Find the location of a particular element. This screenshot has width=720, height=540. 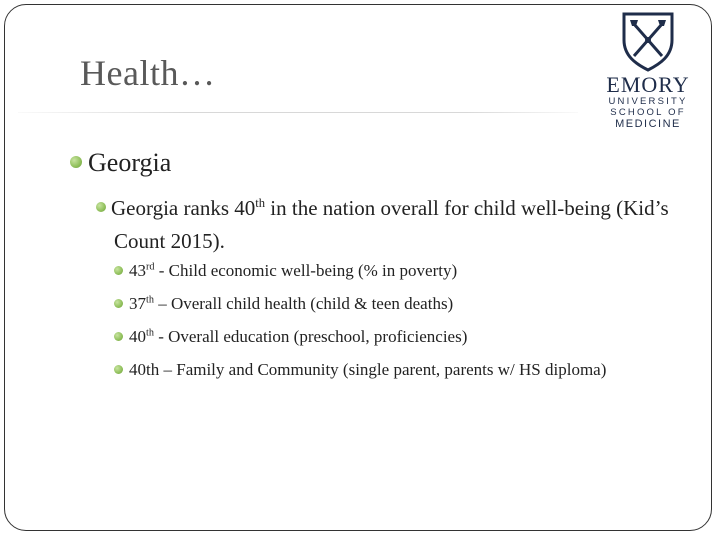

emory-logo: EMORY UNIVERSITY SCHOOL OF MEDICINE is located at coordinates (648, 75).